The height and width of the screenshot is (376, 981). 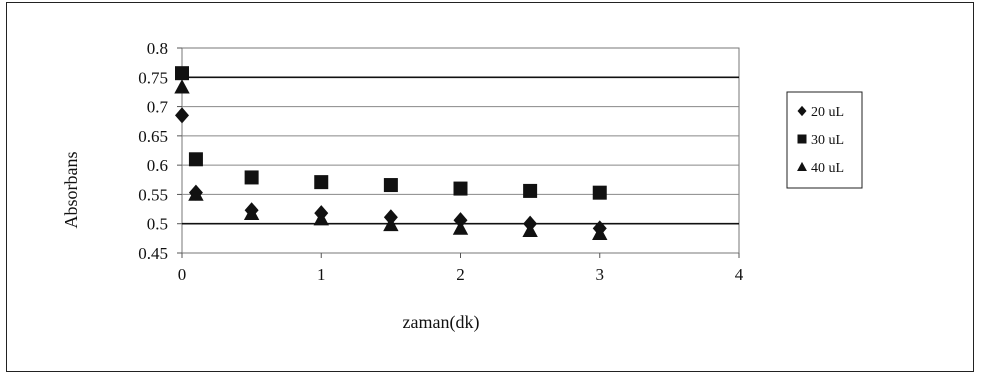 I want to click on x-axis-title: zaman(dk), so click(x=441, y=322).